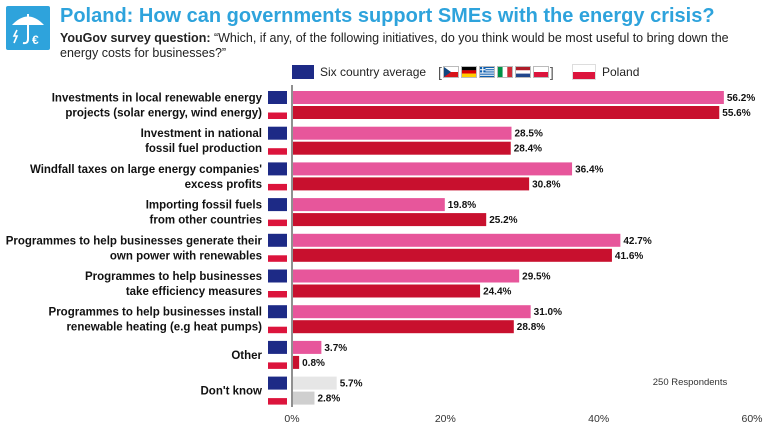  I want to click on legend-poland: Poland, so click(605, 72).